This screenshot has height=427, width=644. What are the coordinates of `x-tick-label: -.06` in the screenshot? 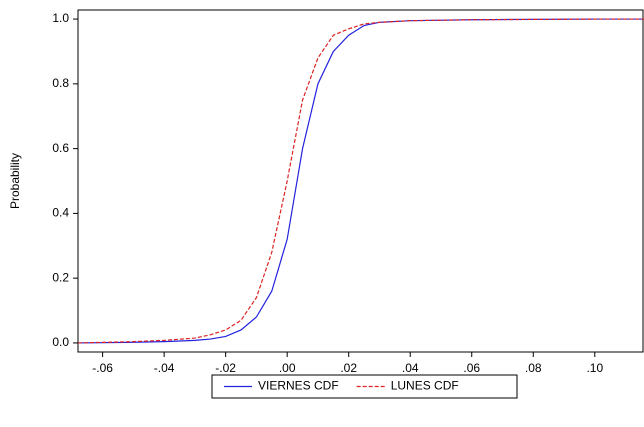 It's located at (102, 368).